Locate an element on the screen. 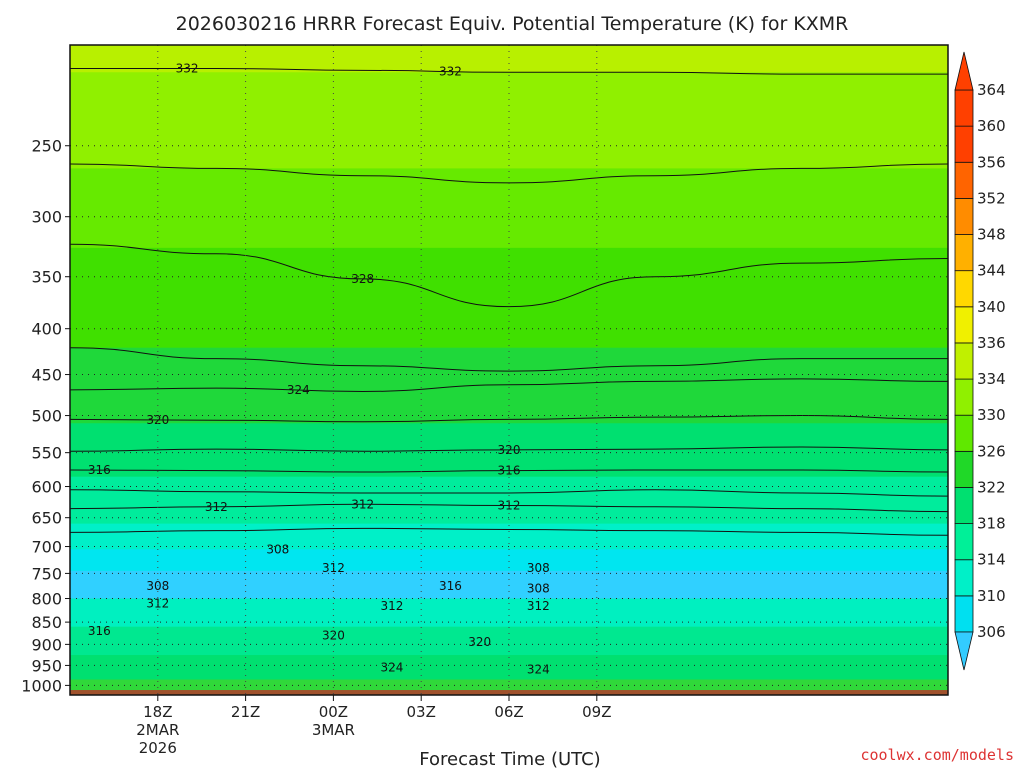 This screenshot has width=1024, height=768. x-tick-label: 2MAR is located at coordinates (157, 730).